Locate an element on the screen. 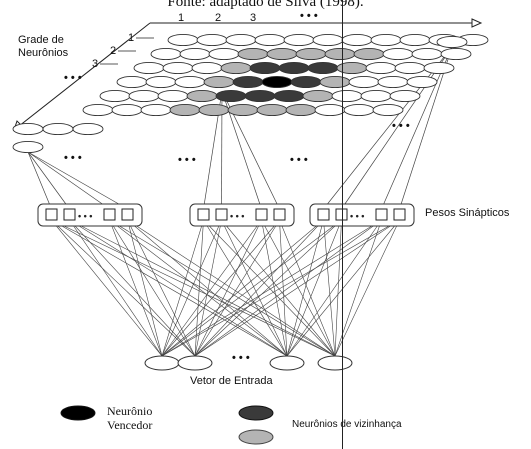 The width and height of the screenshot is (531, 449). legend is located at coordinates (167, 425).